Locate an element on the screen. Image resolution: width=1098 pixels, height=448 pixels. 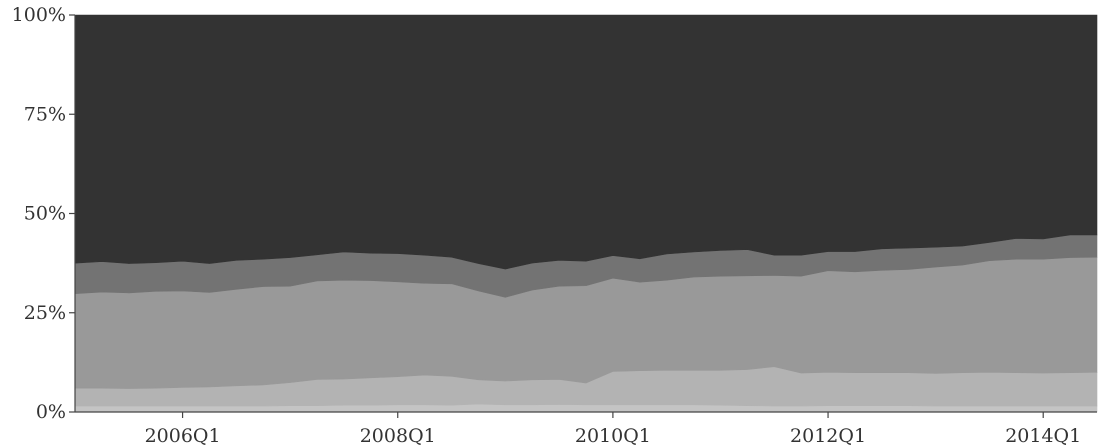
y-tick-label: 0% is located at coordinates (51, 412).